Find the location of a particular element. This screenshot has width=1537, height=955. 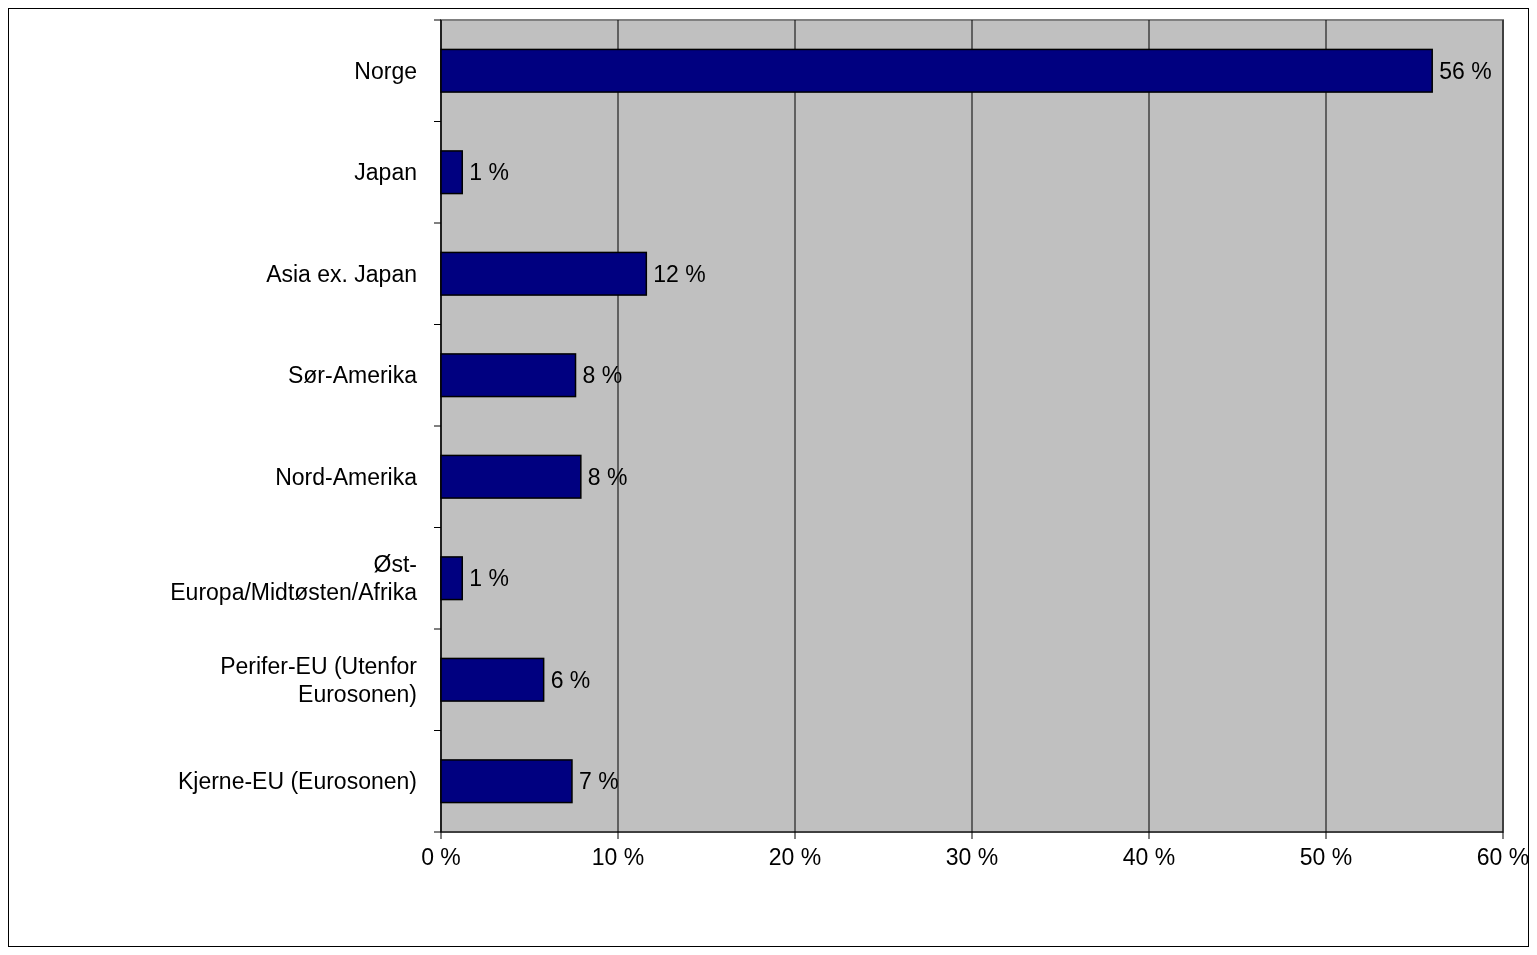

data-label: 7 % is located at coordinates (598, 781).